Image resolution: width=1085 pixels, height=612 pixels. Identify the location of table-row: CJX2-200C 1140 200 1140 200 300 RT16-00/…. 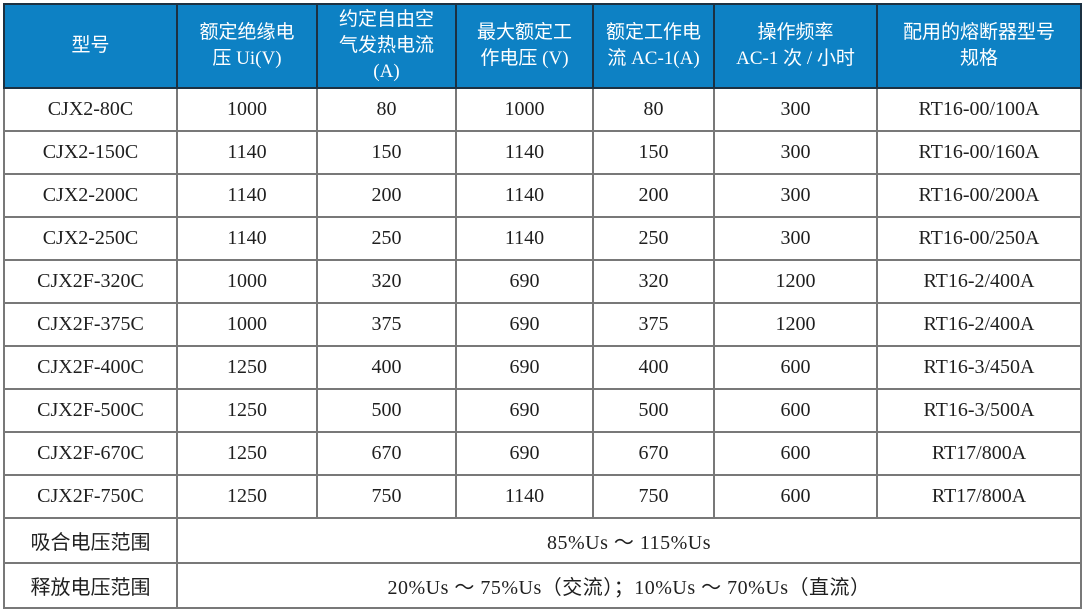
(542, 195).